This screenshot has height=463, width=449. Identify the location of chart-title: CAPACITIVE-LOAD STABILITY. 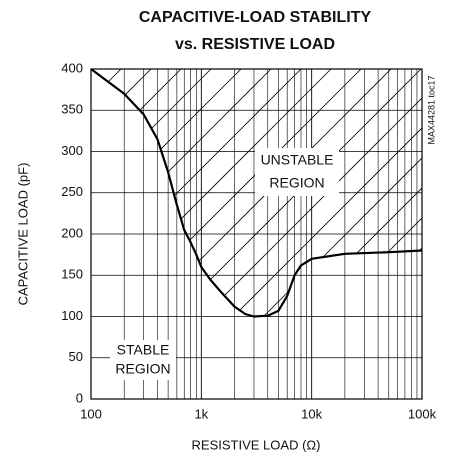
(255, 17).